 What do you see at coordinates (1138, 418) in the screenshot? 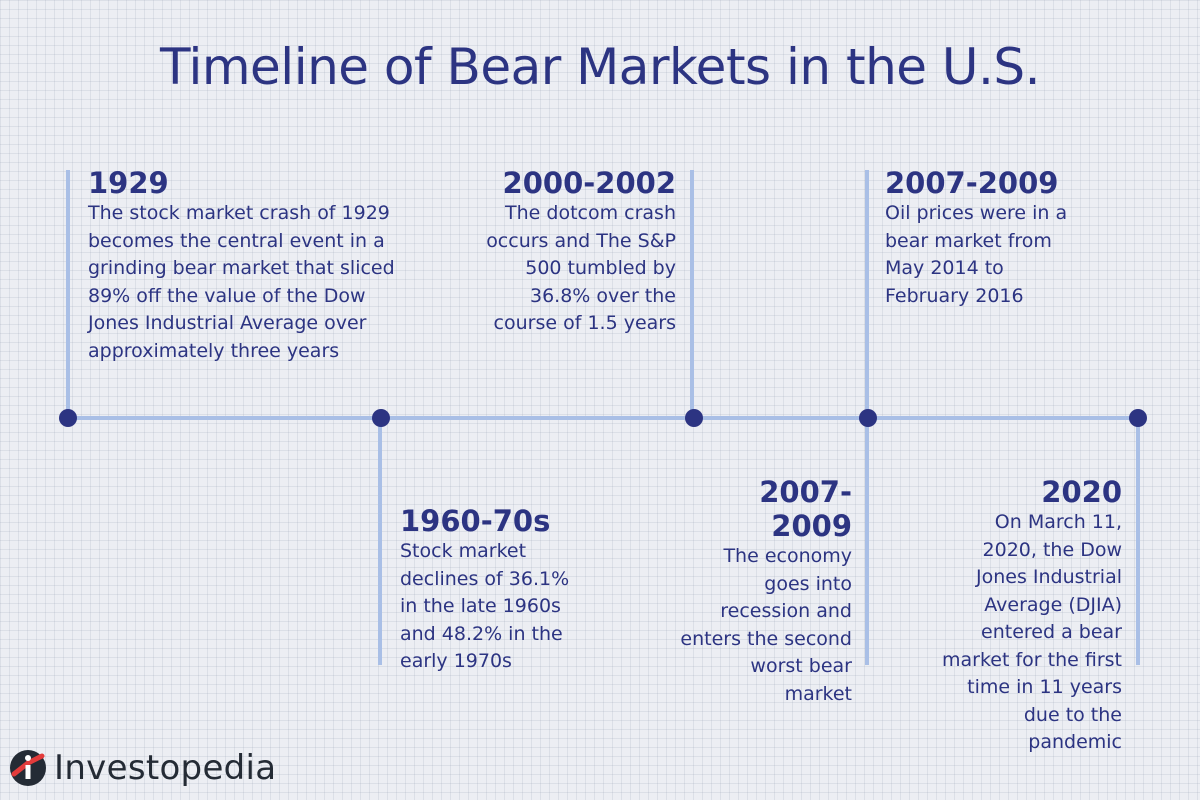
I see `timeline-dot-2020` at bounding box center [1138, 418].